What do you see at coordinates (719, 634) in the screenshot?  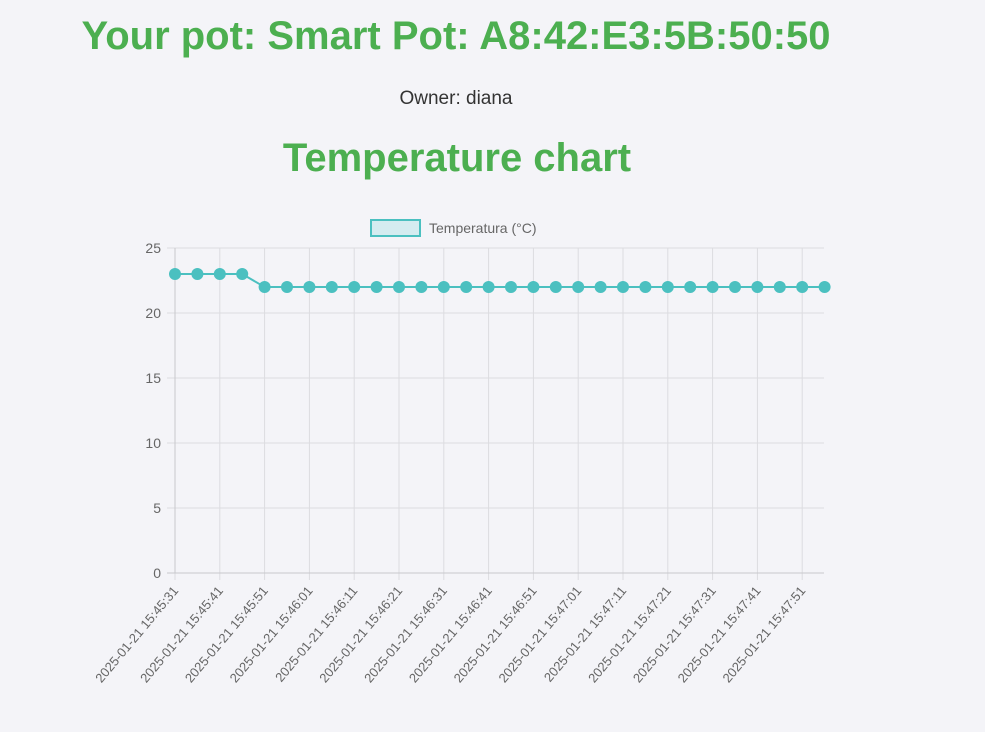 I see `x-tick-label: 2025-01-21 15:47:41` at bounding box center [719, 634].